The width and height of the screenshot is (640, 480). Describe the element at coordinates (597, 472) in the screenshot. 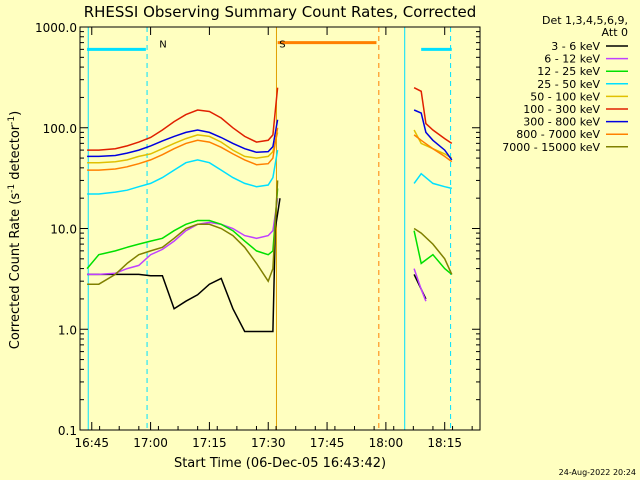

I see `footer-date: 24-Aug-2022 20:24` at that location.